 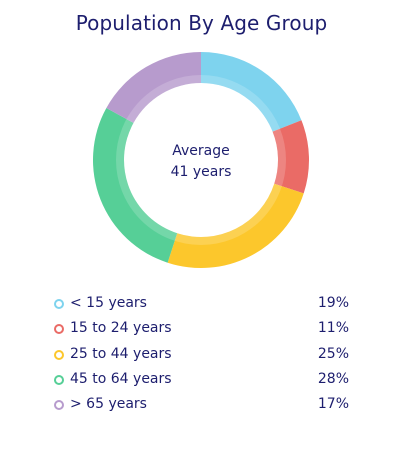 What do you see at coordinates (201, 172) in the screenshot?
I see `center-value: 41 years` at bounding box center [201, 172].